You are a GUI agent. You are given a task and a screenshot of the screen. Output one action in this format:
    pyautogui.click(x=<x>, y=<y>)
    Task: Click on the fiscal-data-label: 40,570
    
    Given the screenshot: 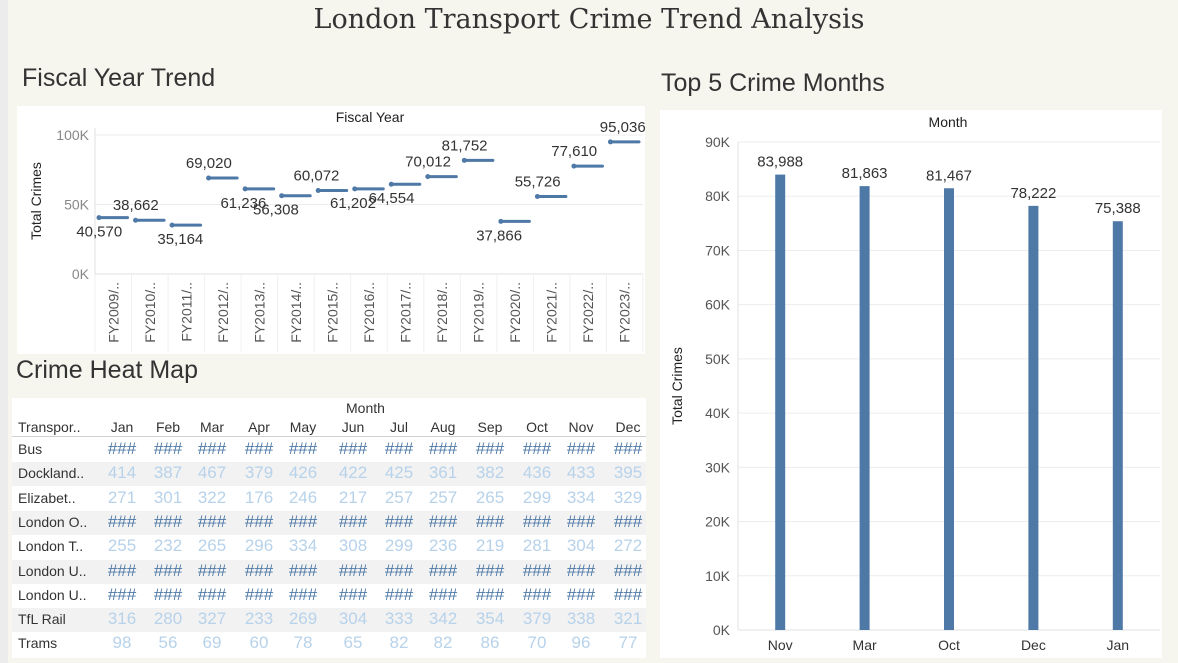 What is the action you would take?
    pyautogui.click(x=99, y=232)
    